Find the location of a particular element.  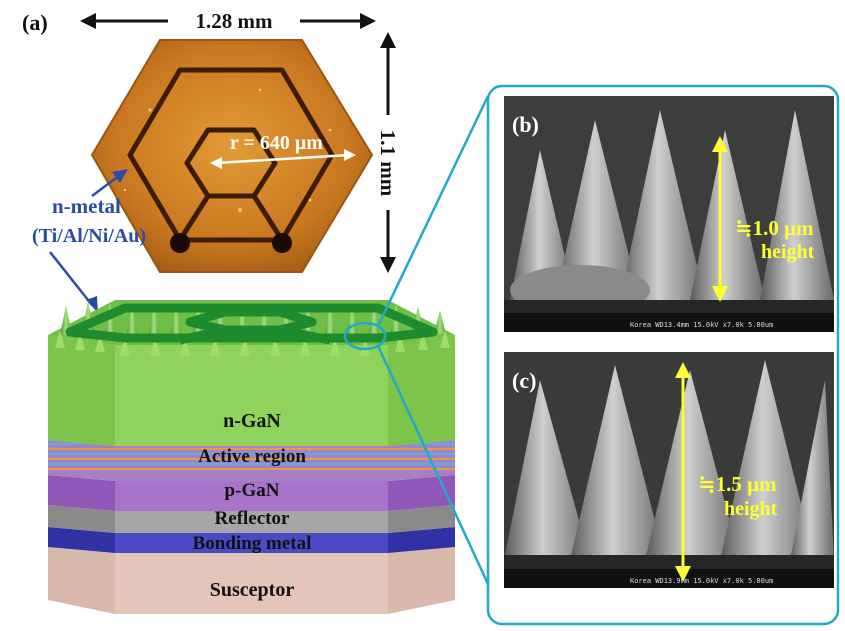

n-metal-label: n-metal is located at coordinates (86, 206).